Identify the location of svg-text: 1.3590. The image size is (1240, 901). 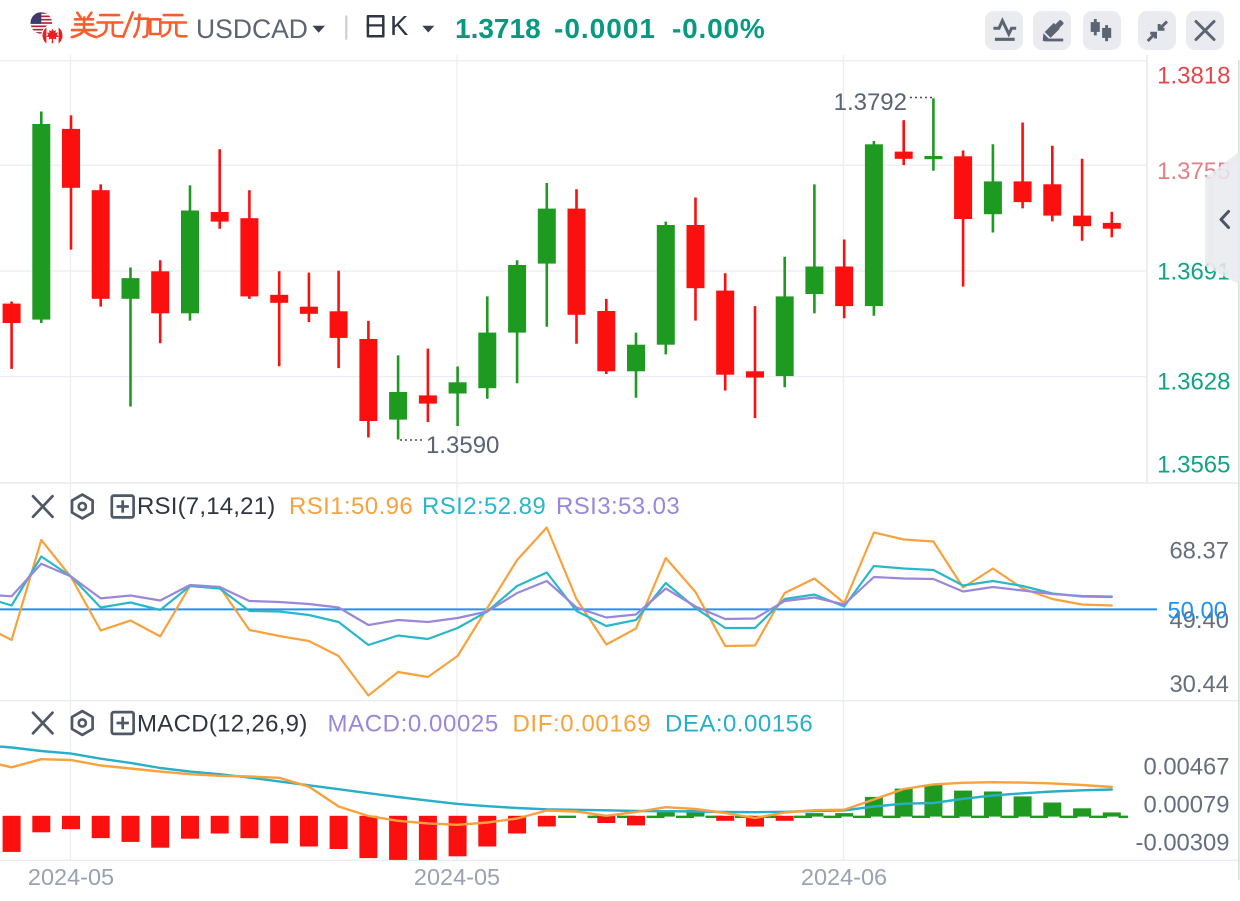
(462, 445).